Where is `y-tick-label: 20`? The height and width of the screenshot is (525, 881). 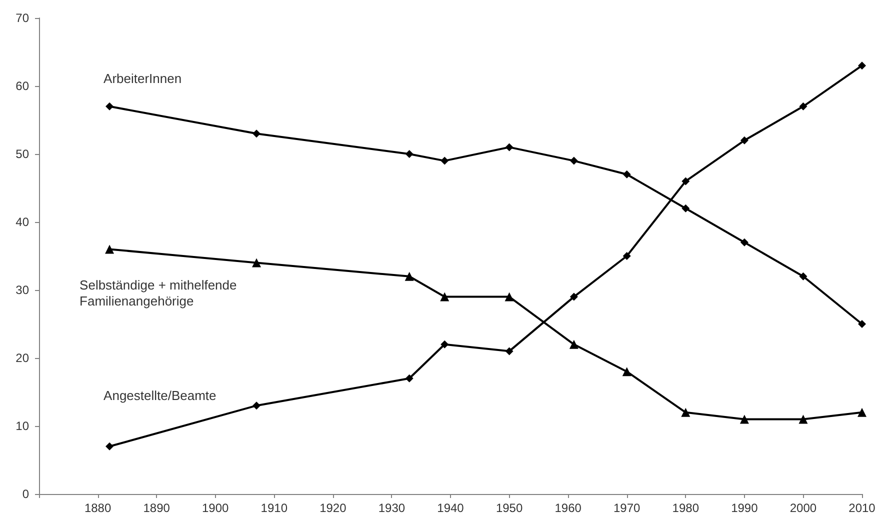 y-tick-label: 20 is located at coordinates (23, 358).